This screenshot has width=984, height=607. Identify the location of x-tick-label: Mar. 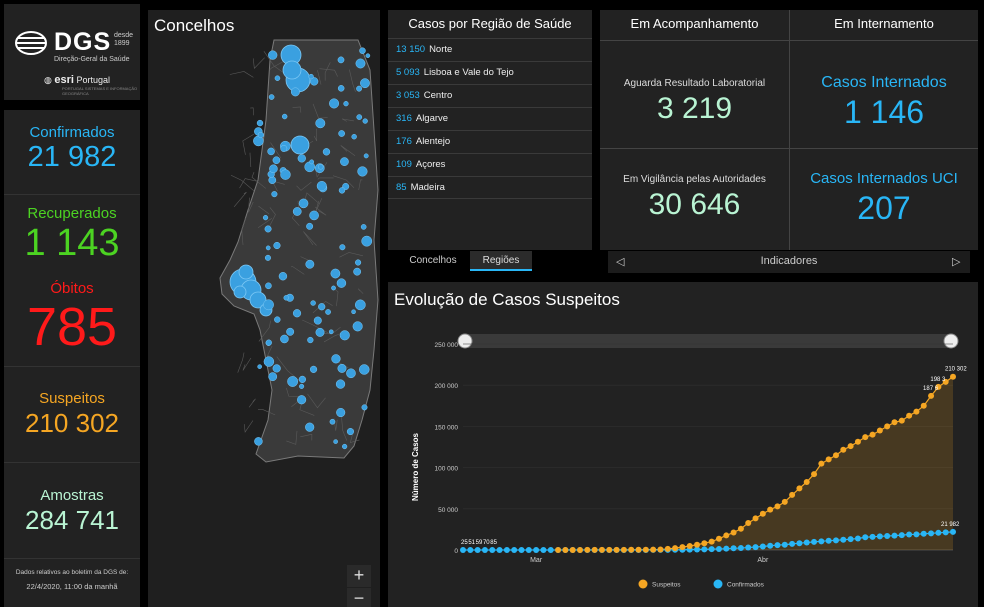
(536, 560).